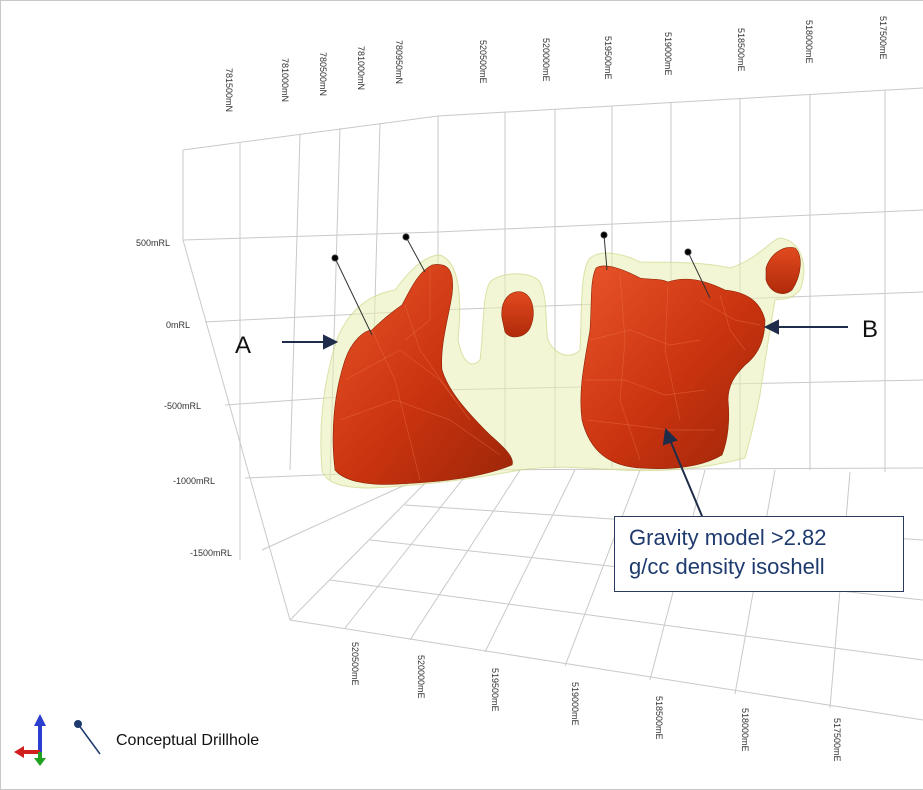 This screenshot has height=790, width=923. I want to click on body-a, so click(422, 374).